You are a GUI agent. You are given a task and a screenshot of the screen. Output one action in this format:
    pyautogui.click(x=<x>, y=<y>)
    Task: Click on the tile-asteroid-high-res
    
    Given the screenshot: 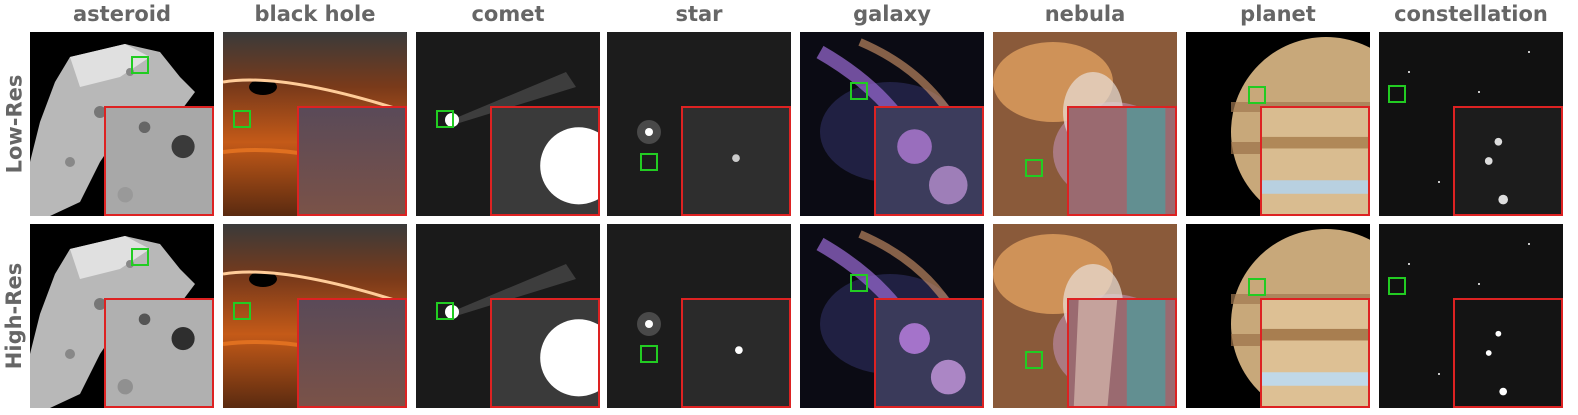 What is the action you would take?
    pyautogui.click(x=122, y=316)
    